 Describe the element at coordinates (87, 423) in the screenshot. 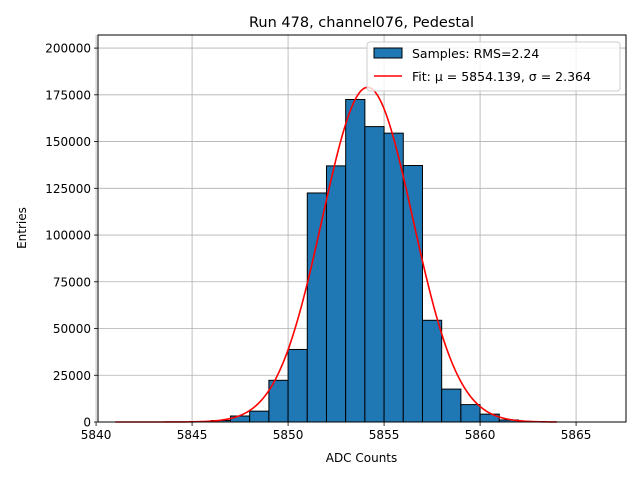

I see `y-tick-label: 0` at that location.